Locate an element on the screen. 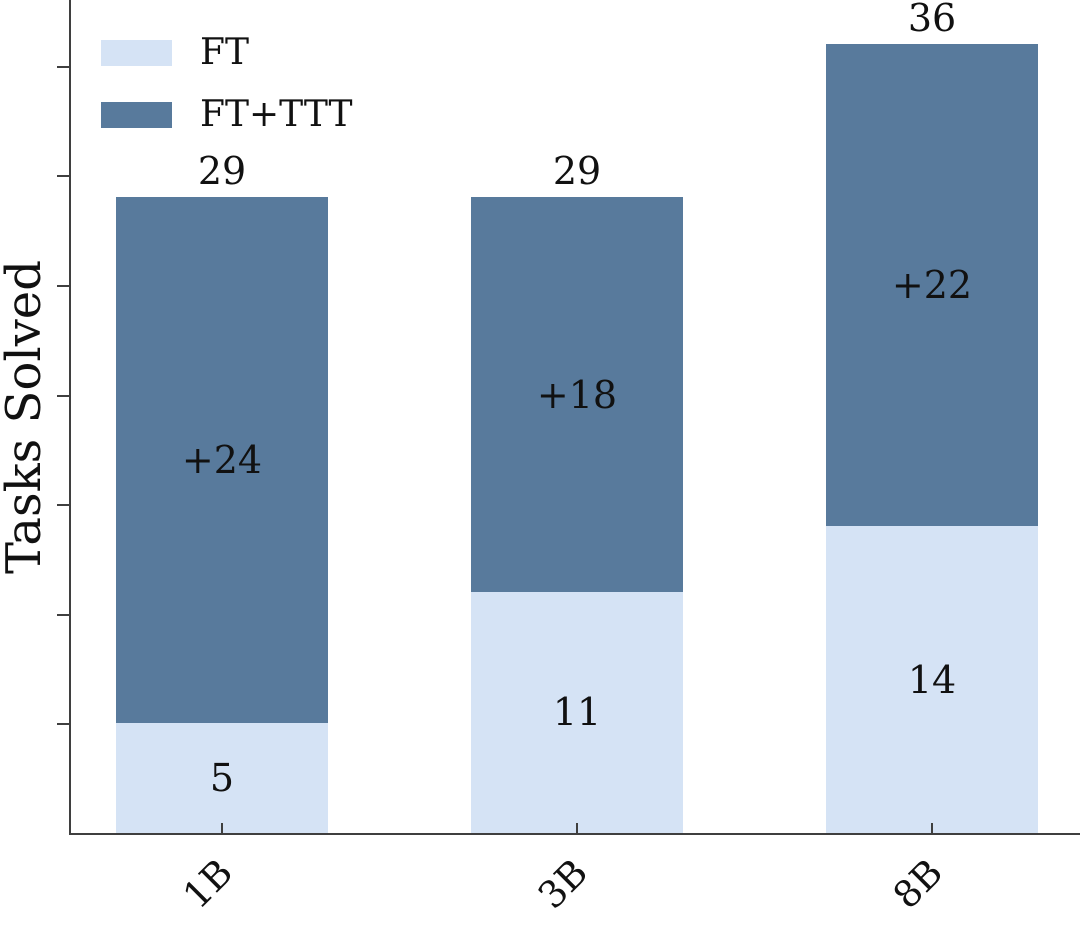 The image size is (1080, 936). x-axis-category-label: 8B is located at coordinates (918, 884).